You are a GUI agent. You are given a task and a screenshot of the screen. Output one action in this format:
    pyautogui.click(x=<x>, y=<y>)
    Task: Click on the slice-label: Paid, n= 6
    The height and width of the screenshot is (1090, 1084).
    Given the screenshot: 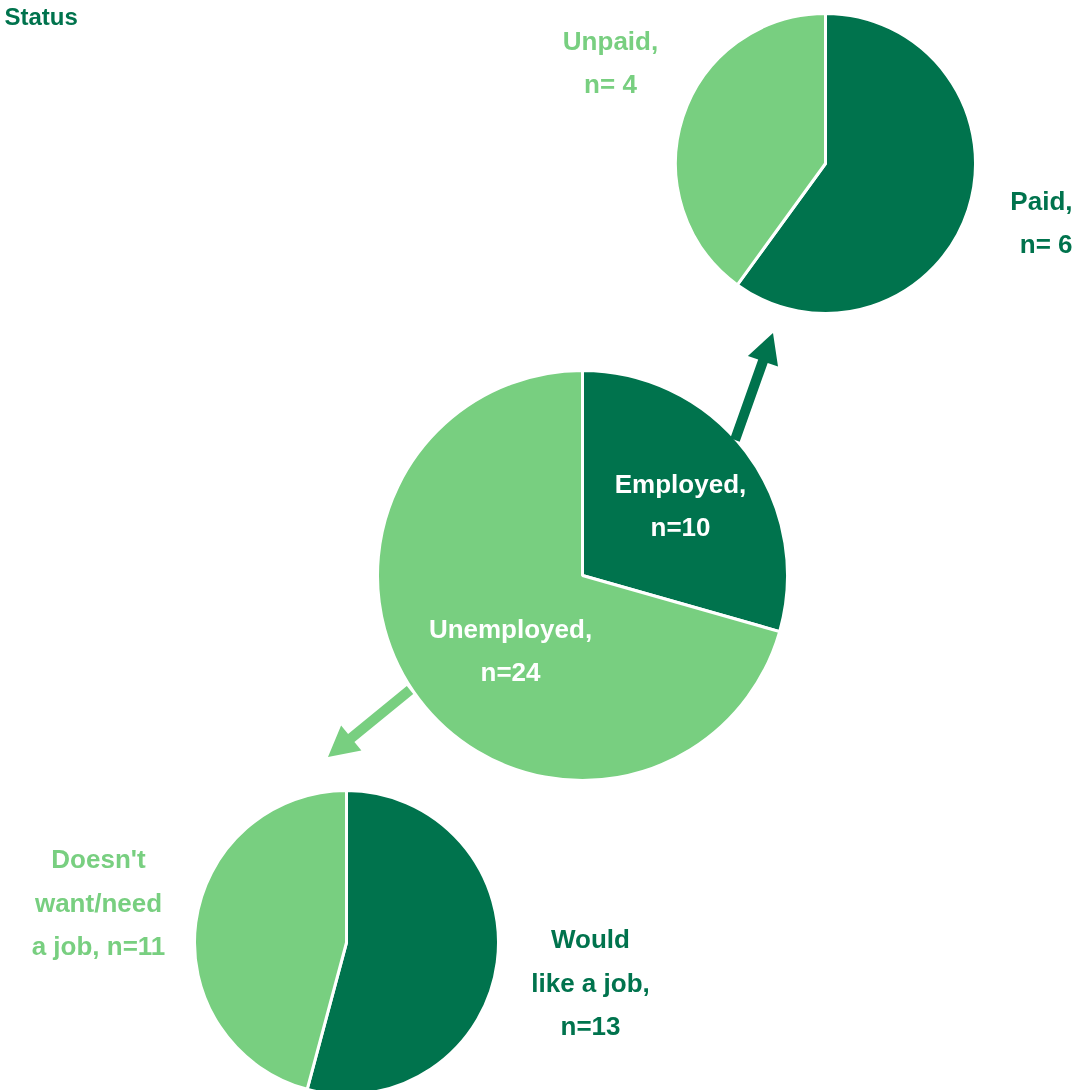 What is the action you would take?
    pyautogui.click(x=1041, y=222)
    